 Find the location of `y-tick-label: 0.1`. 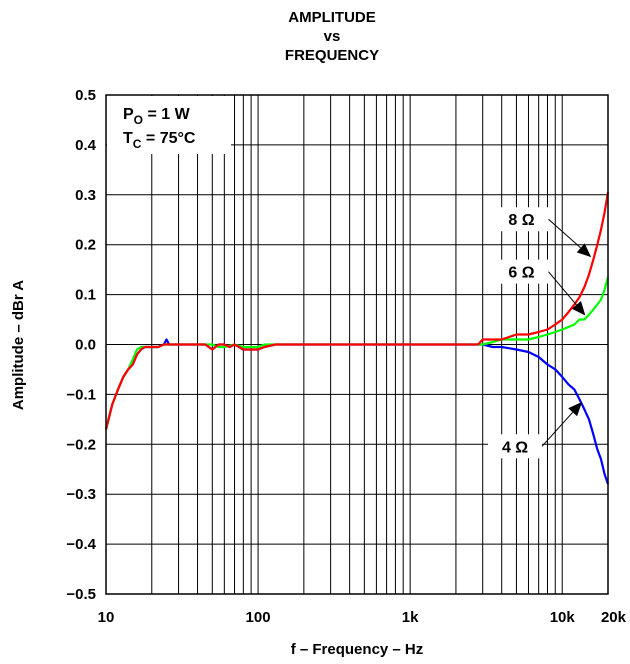

y-tick-label: 0.1 is located at coordinates (85, 295).